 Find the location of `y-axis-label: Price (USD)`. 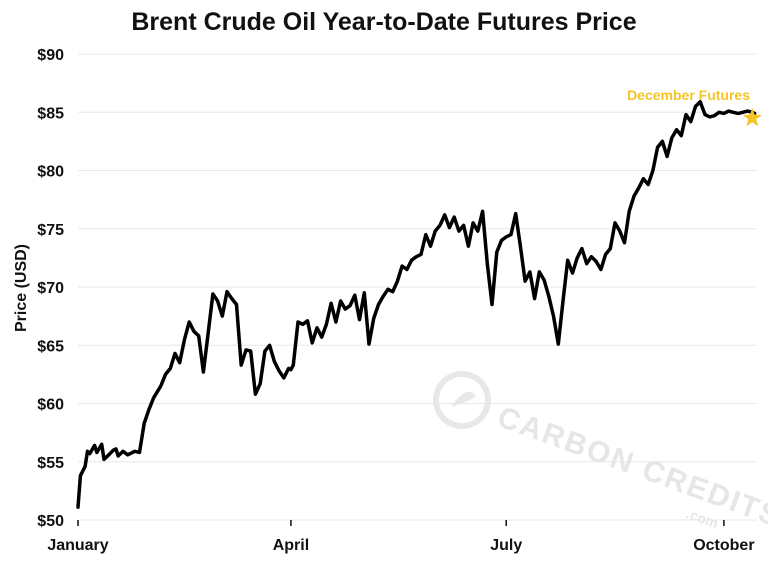

y-axis-label: Price (USD) is located at coordinates (21, 288).